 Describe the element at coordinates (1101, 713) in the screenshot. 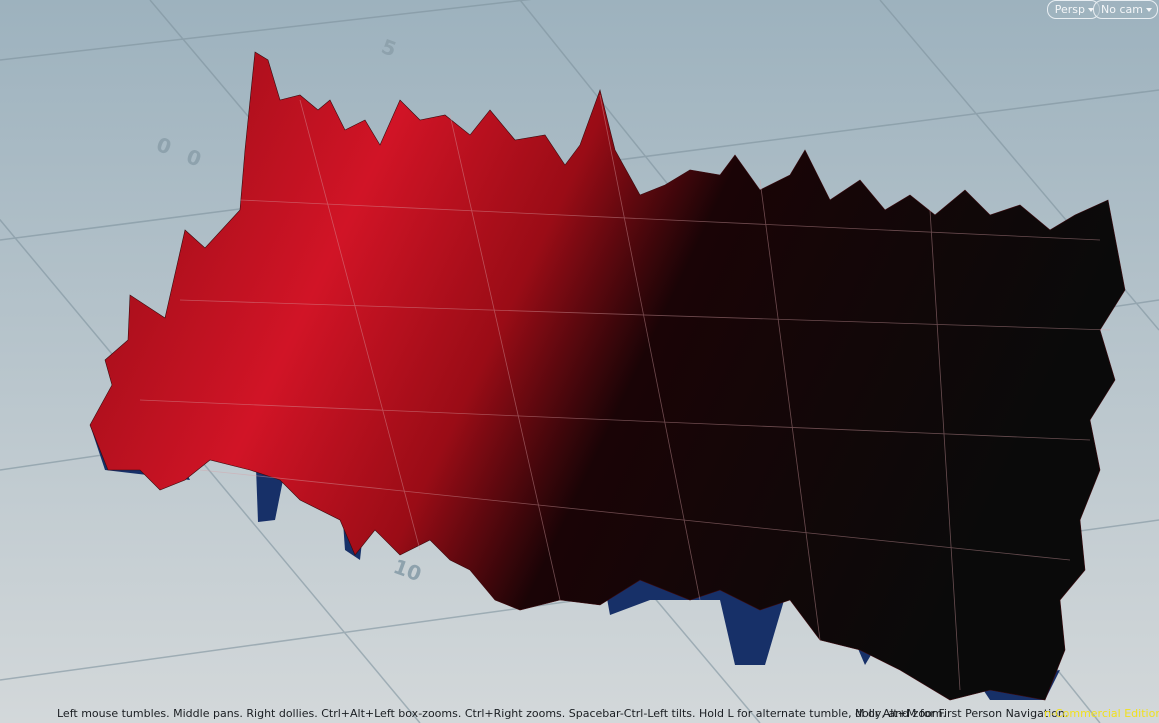

I see `edition-label: n-Commercial Edition` at that location.